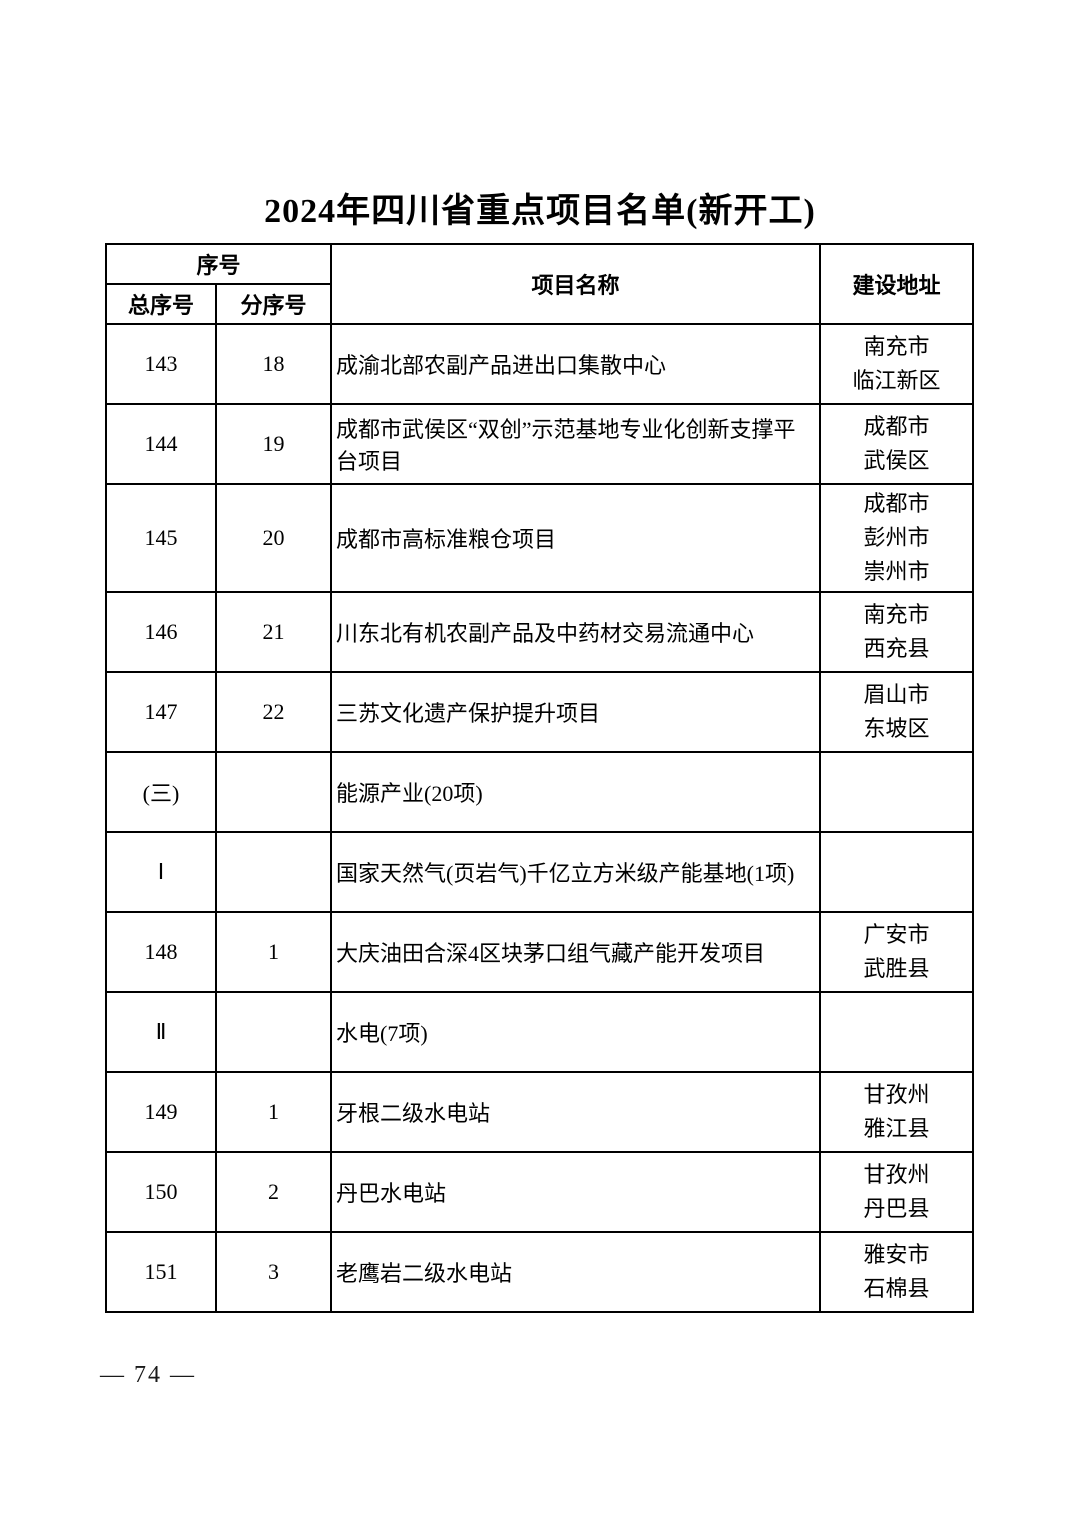  I want to click on location-cell: 甘孜州 丹巴县, so click(897, 1192).